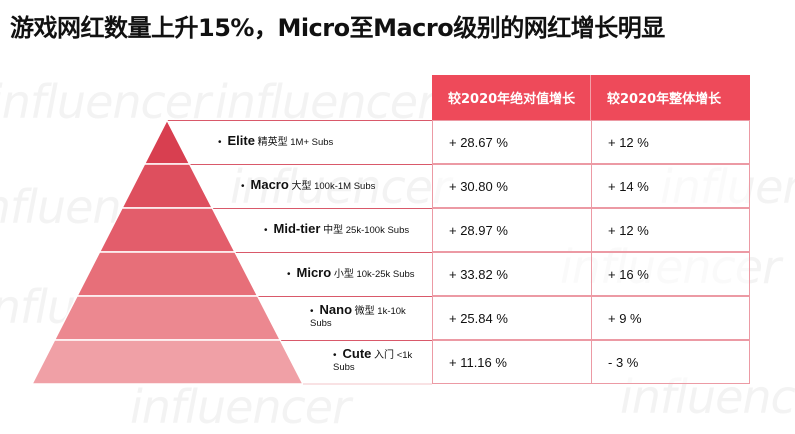  I want to click on pyramid-layer-nano, so click(167, 318).